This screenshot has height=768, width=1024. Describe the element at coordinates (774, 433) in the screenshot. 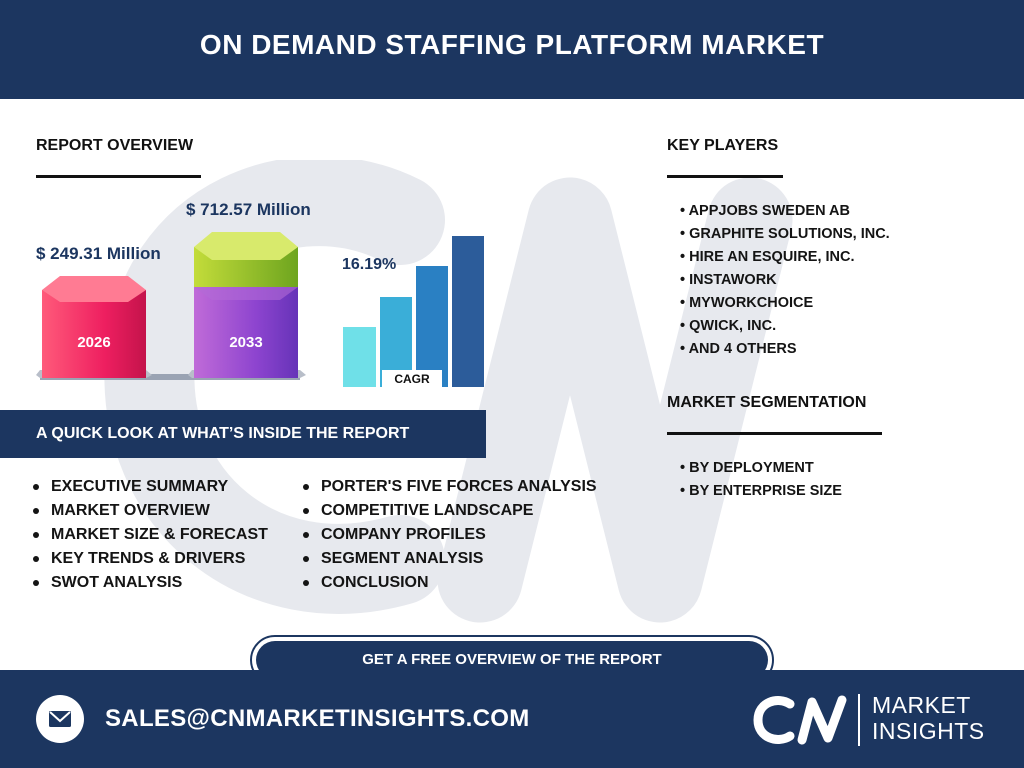

I see `segmentation-underline` at that location.